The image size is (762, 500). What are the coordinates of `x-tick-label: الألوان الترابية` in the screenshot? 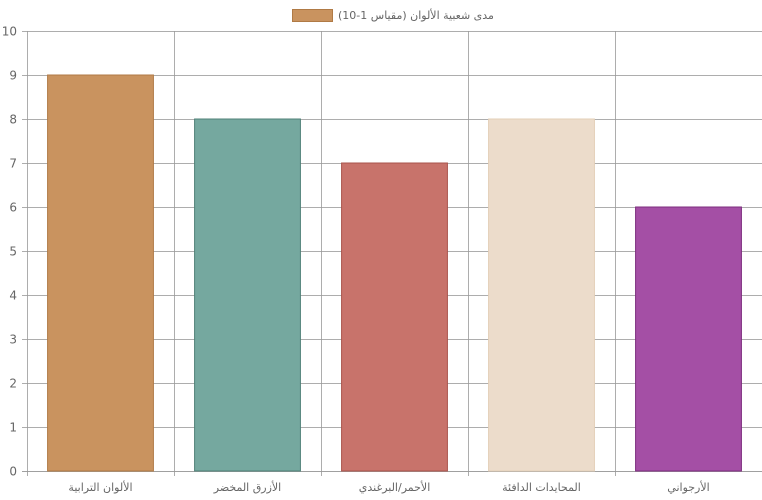 It's located at (100, 487).